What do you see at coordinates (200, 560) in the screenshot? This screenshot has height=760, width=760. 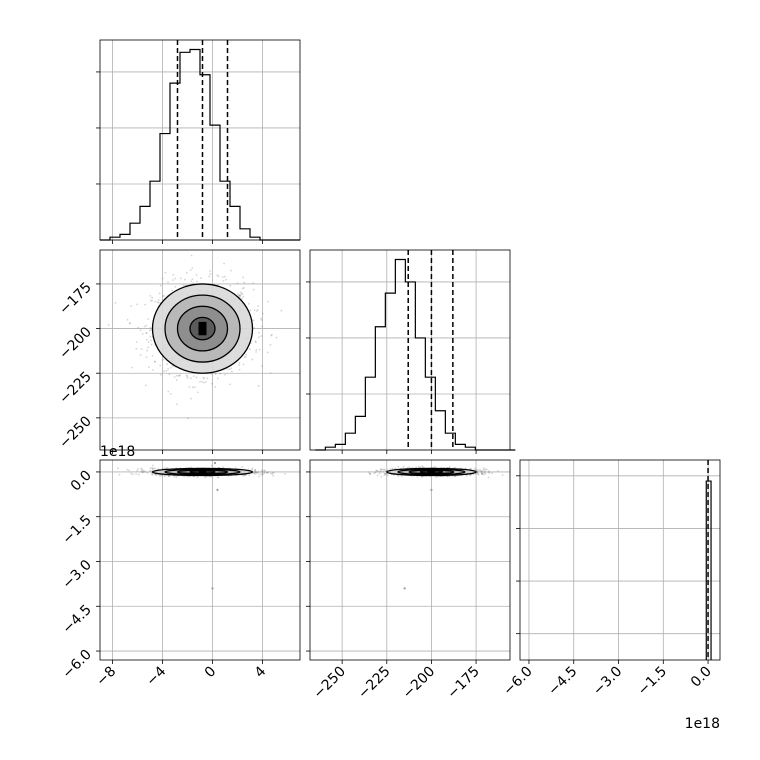 I see `grid` at bounding box center [200, 560].